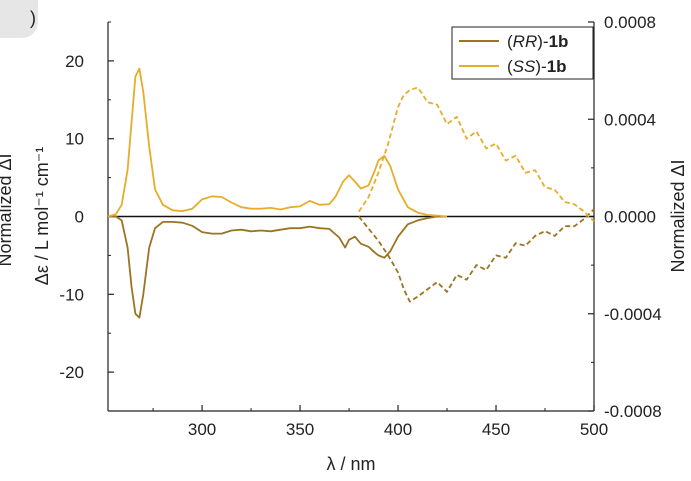 This screenshot has height=481, width=691. Describe the element at coordinates (202, 429) in the screenshot. I see `x-tick-label: 300` at that location.